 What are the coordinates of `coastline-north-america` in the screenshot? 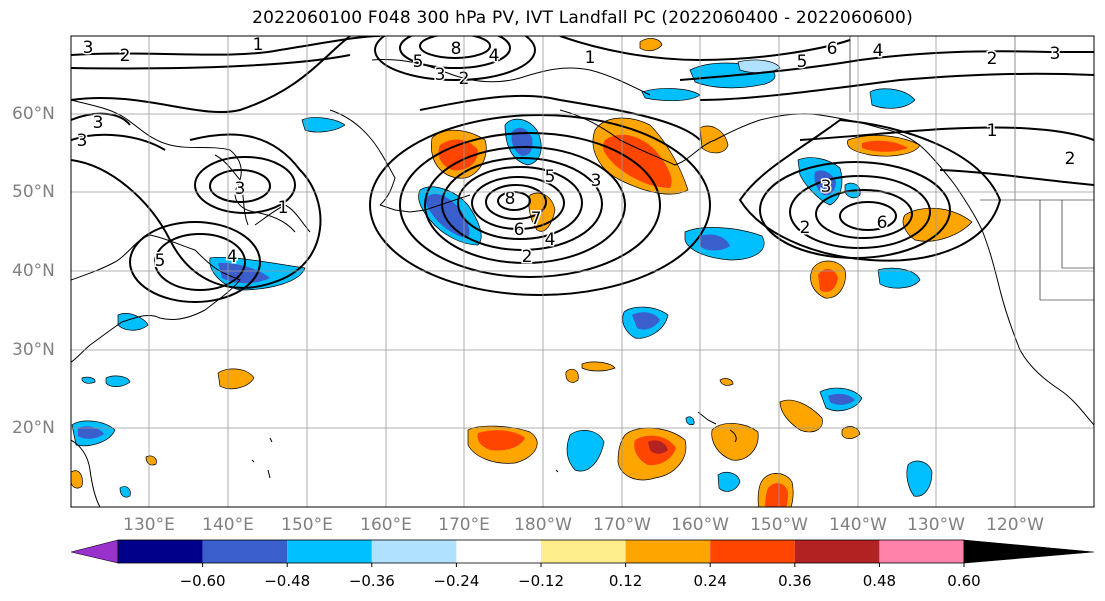 It's located at (1009, 287).